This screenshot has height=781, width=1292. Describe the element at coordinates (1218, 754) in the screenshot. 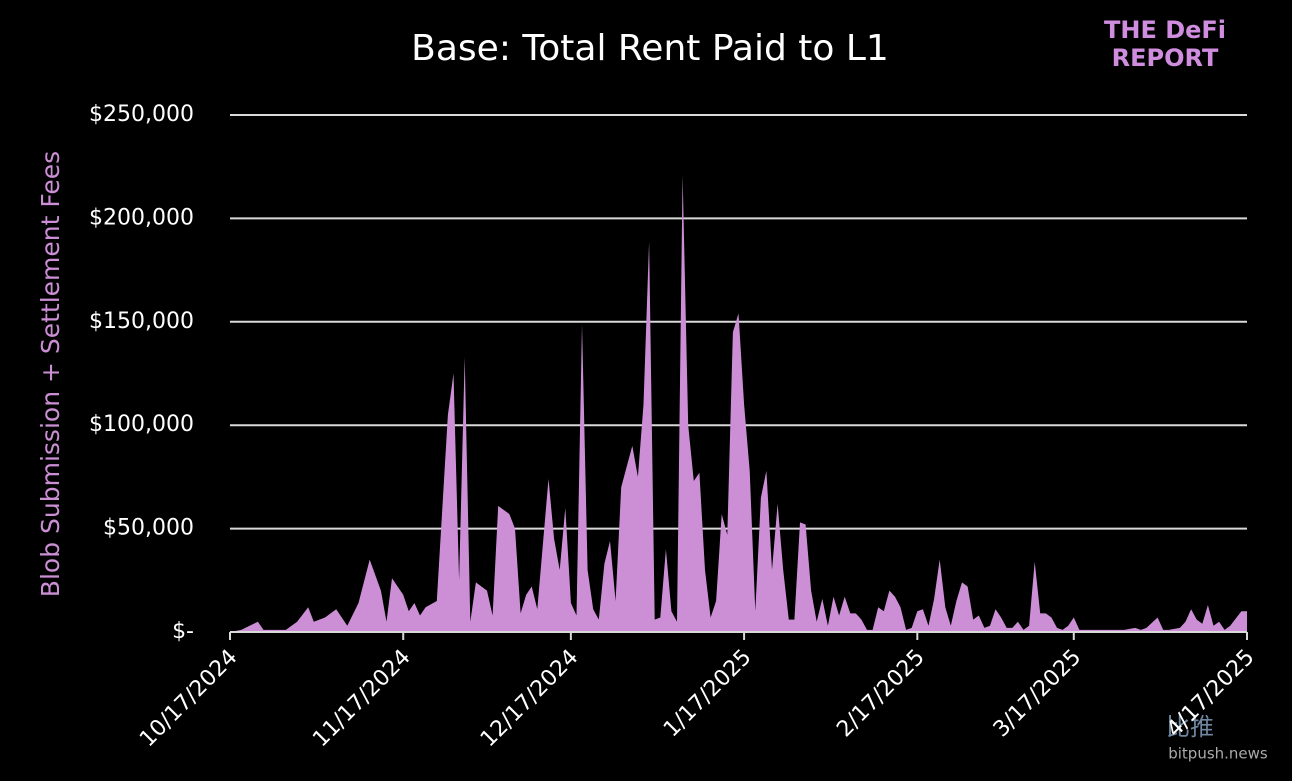

I see `watermark: bitpush.news` at that location.